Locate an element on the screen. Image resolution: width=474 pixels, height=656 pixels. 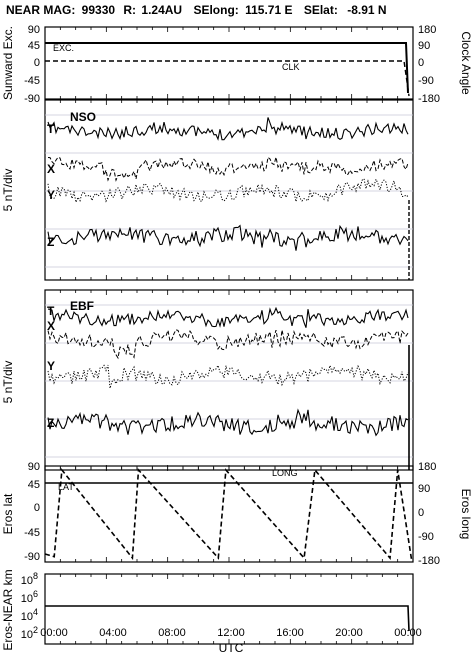
nso-trace-x is located at coordinates (228, 169).